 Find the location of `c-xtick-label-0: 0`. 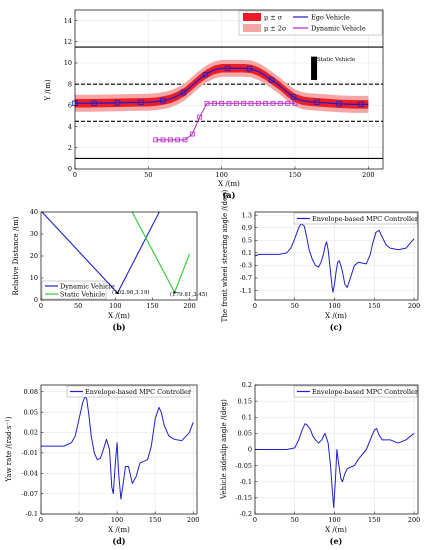

c-xtick-label-0: 0 is located at coordinates (255, 306).